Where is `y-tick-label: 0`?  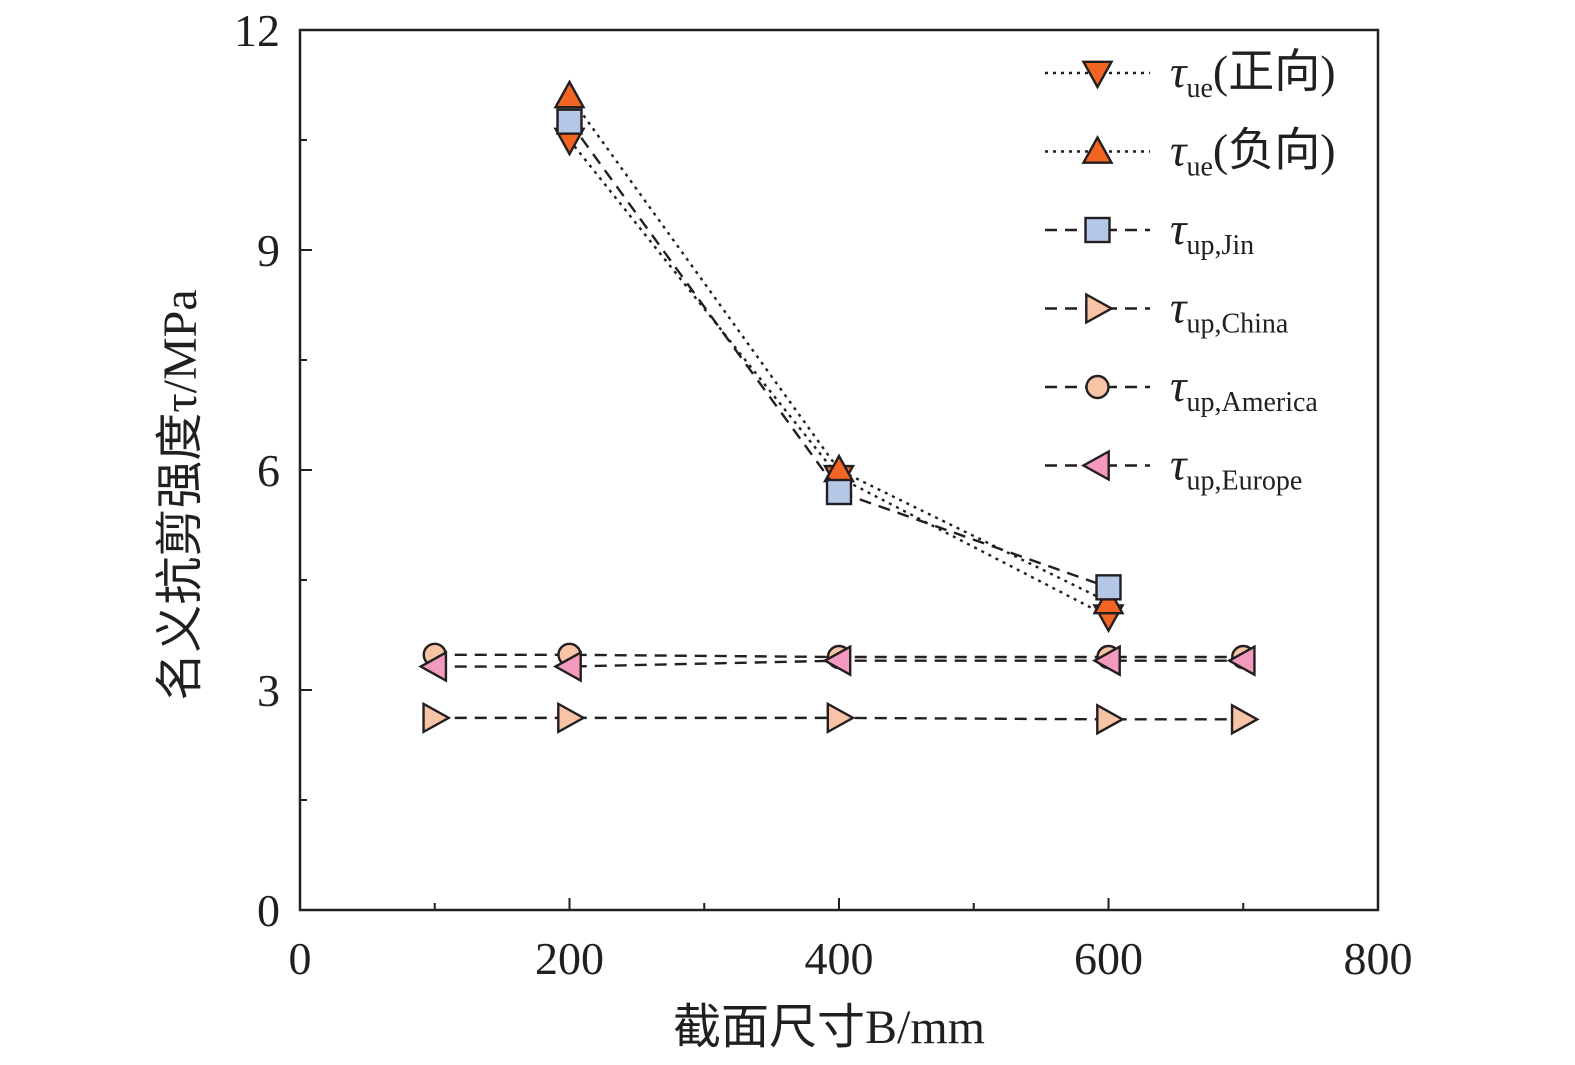
y-tick-label: 0 is located at coordinates (268, 910).